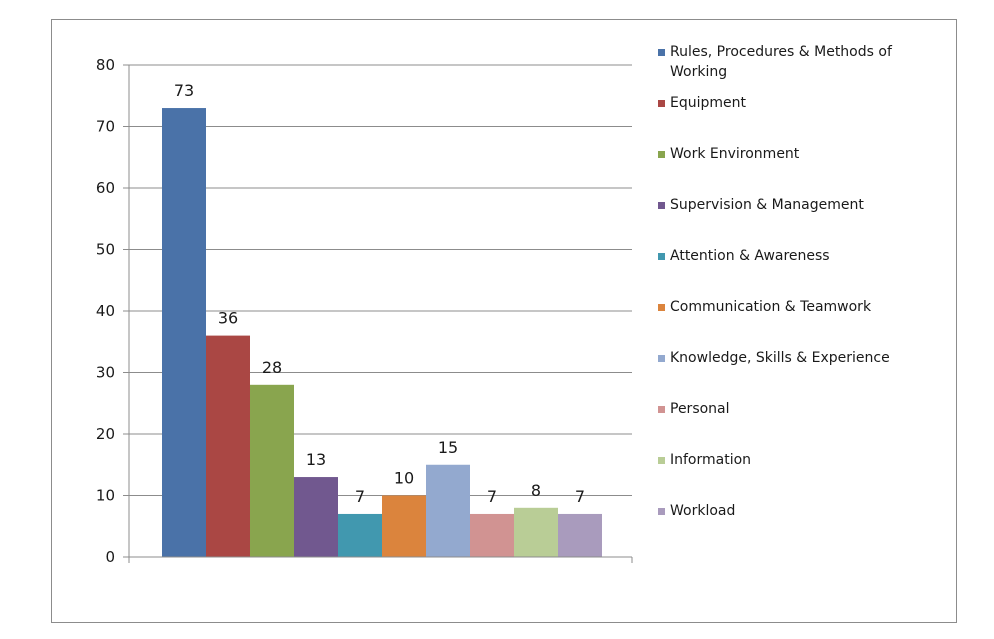 The width and height of the screenshot is (994, 639). Describe the element at coordinates (448, 447) in the screenshot. I see `data-label: 15` at that location.